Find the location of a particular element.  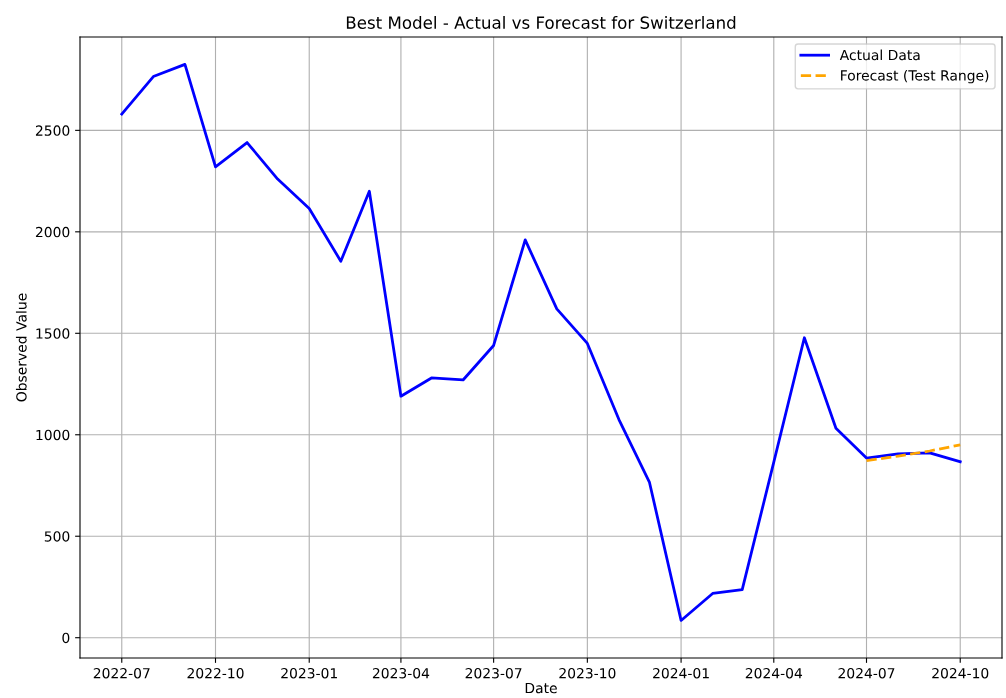

x-tick-label: 2024-07 is located at coordinates (866, 673).